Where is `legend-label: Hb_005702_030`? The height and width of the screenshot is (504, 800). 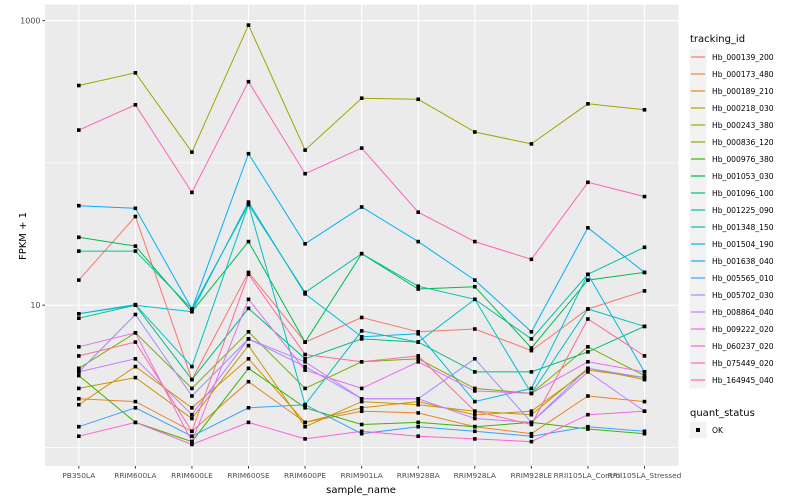
legend-label: Hb_005702_030 is located at coordinates (743, 295).